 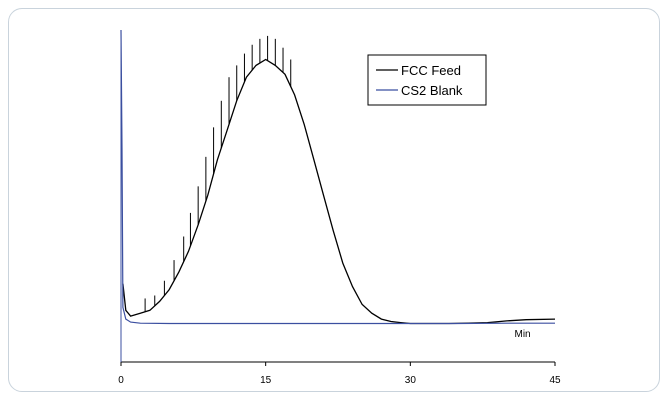 What do you see at coordinates (339, 374) in the screenshot?
I see `x-ticks: 0 15 30 45` at bounding box center [339, 374].